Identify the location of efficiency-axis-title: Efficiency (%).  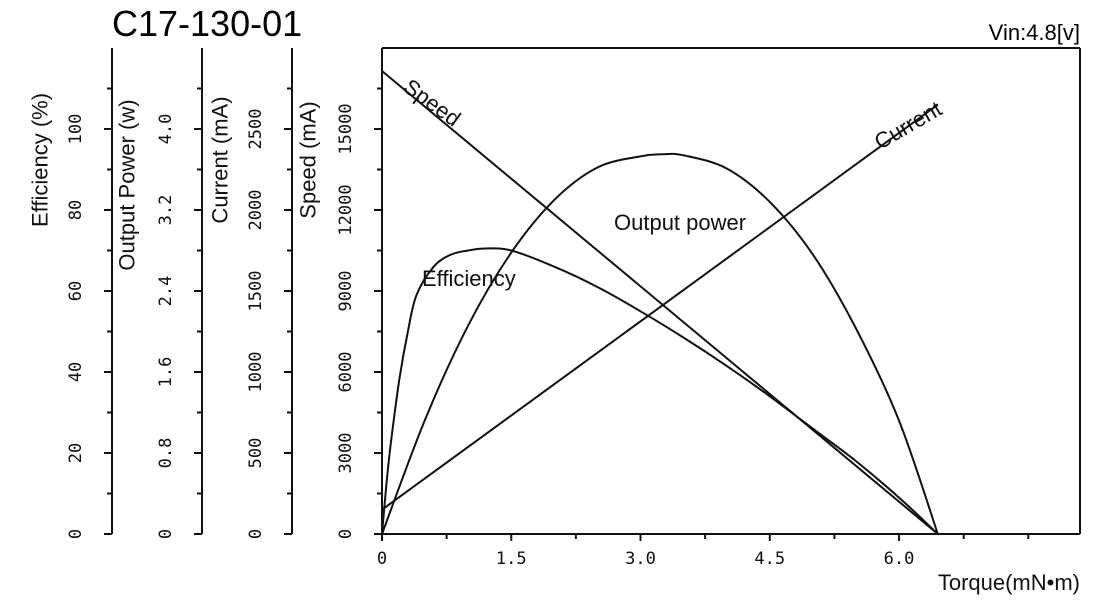
(40, 160).